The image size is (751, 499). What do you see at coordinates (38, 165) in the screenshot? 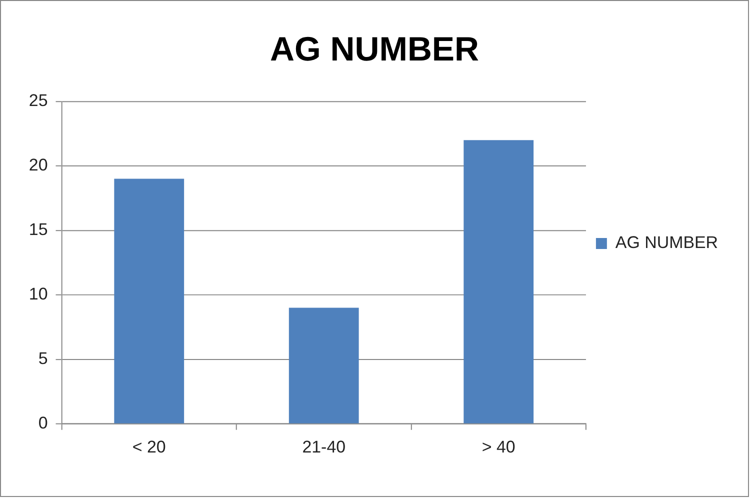
I see `y-tick-label: 20` at bounding box center [38, 165].